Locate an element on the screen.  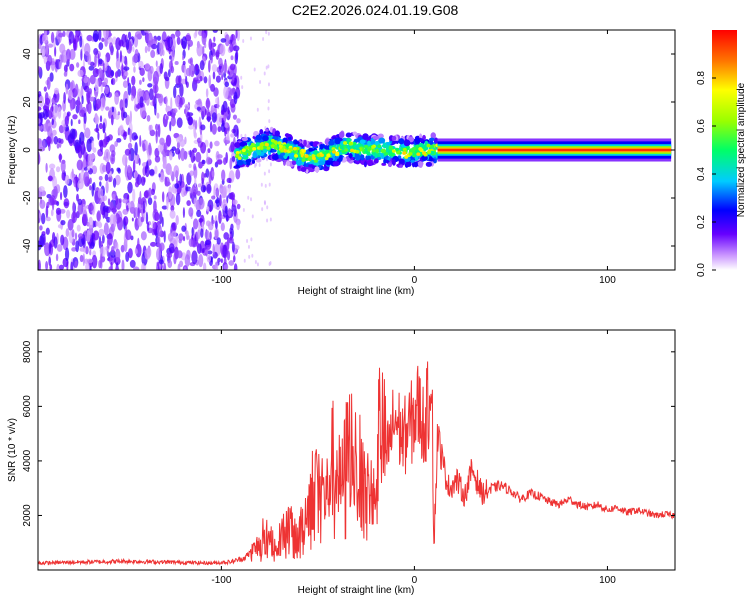
spectrogram-y-tick-label: 0 is located at coordinates (27, 150).